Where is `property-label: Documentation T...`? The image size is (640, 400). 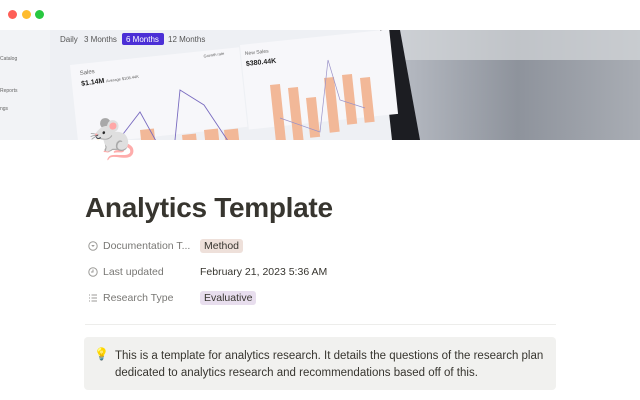
property-label: Documentation T... is located at coordinates (147, 246).